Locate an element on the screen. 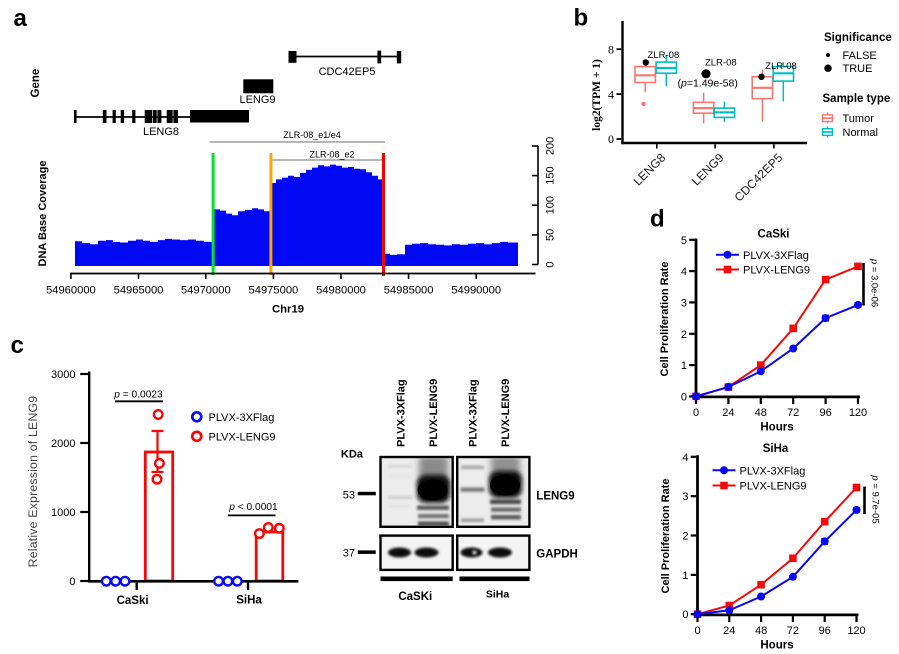 Image resolution: width=899 pixels, height=654 pixels. svg-text: ZLR-08_e2 is located at coordinates (331, 155).